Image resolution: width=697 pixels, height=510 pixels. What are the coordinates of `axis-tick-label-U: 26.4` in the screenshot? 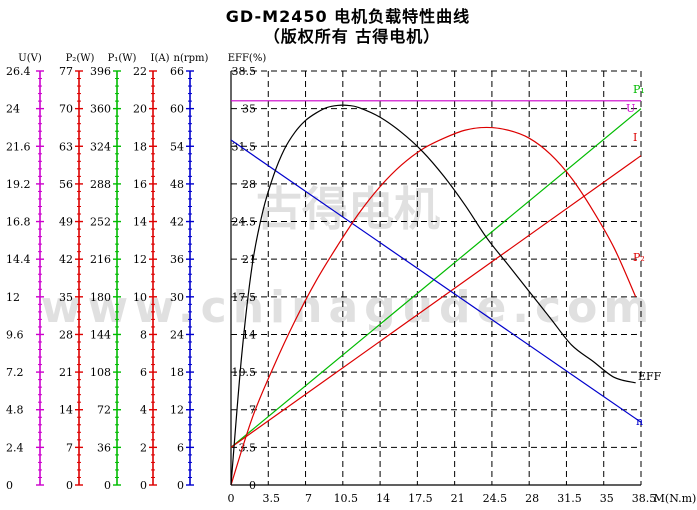 It's located at (18, 71).